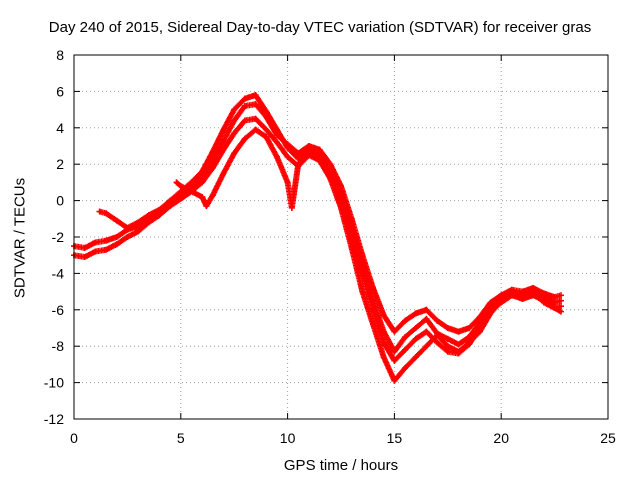 The height and width of the screenshot is (480, 640). What do you see at coordinates (54, 419) in the screenshot?
I see `y-tick-label: -12` at bounding box center [54, 419].